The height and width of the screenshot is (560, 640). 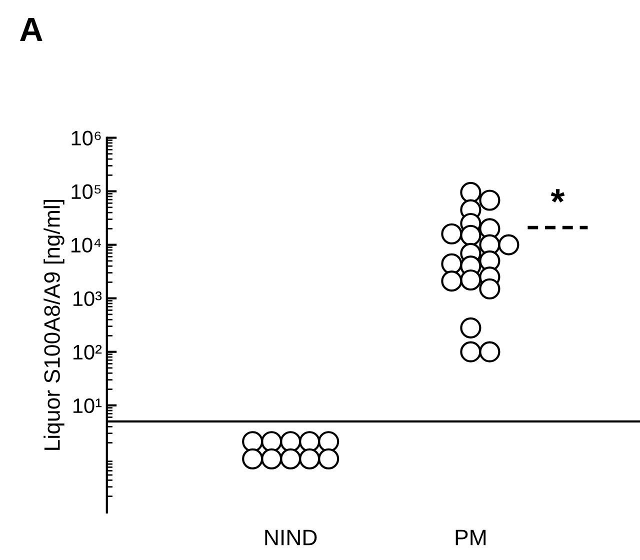 I want to click on y-tick-label: 10³, so click(x=88, y=298).